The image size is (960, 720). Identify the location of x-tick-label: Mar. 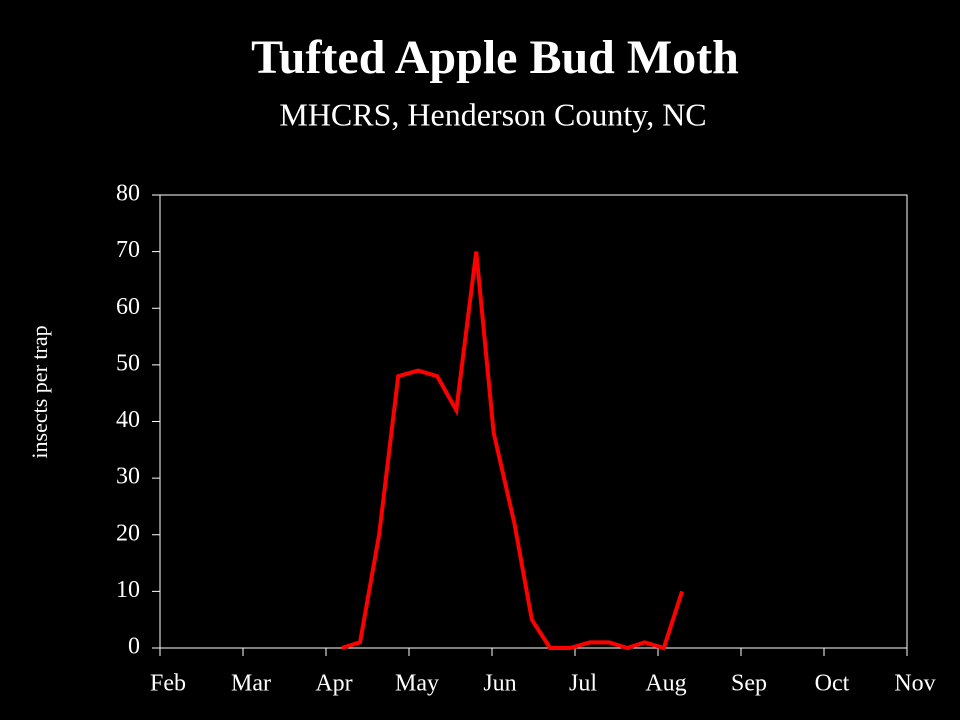
(251, 684).